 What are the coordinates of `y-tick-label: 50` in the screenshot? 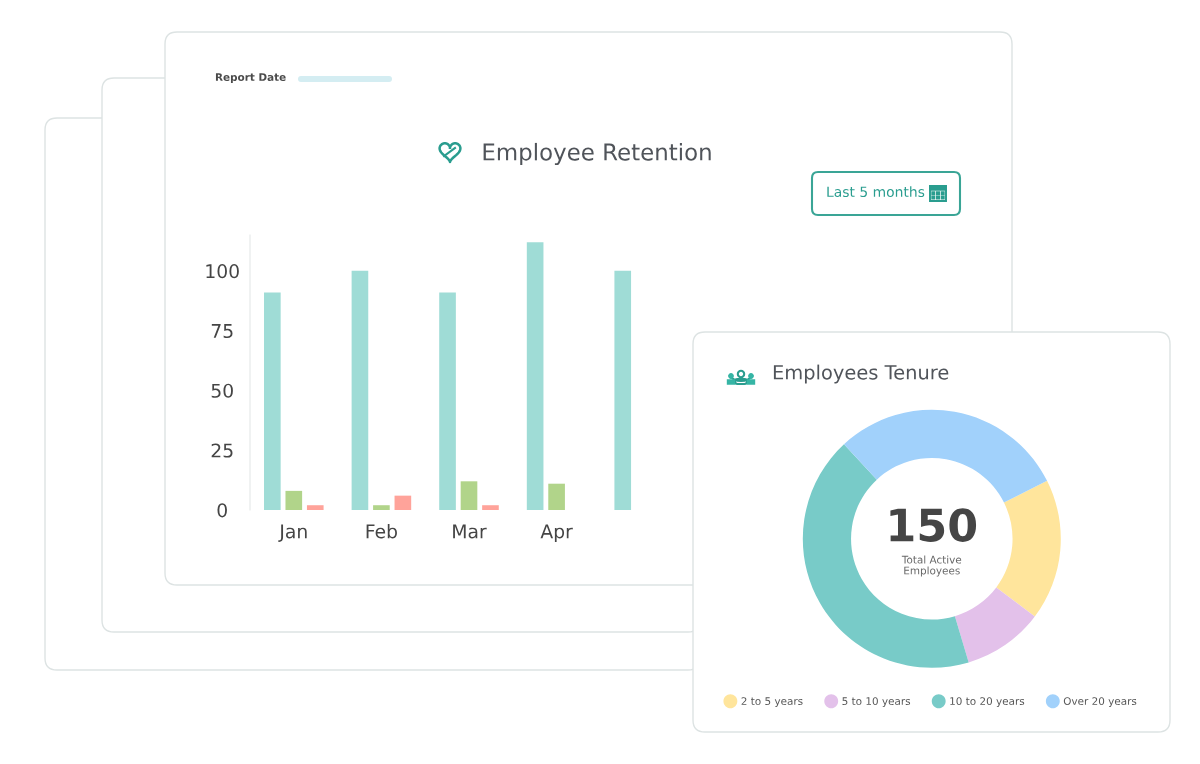 It's located at (222, 390).